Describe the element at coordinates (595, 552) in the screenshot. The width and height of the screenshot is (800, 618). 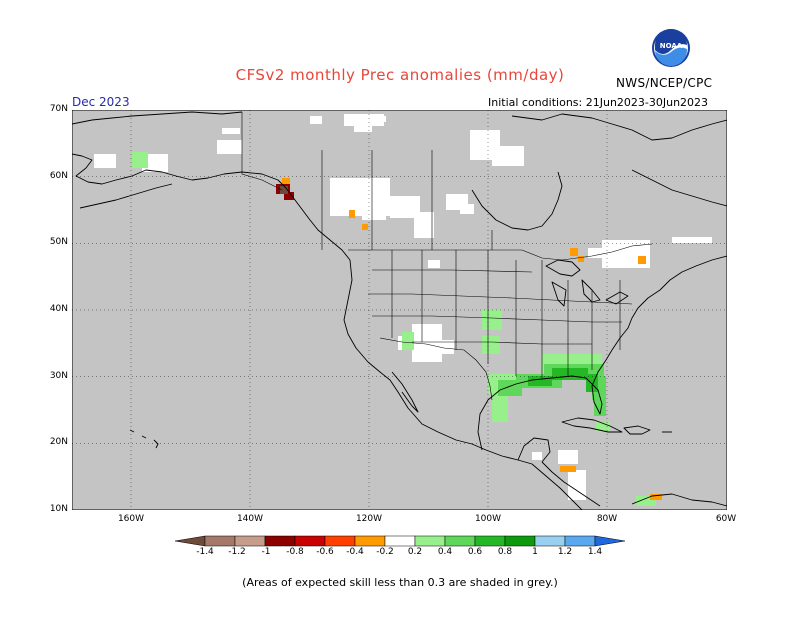
I see `colorbar-label: 1.4` at that location.